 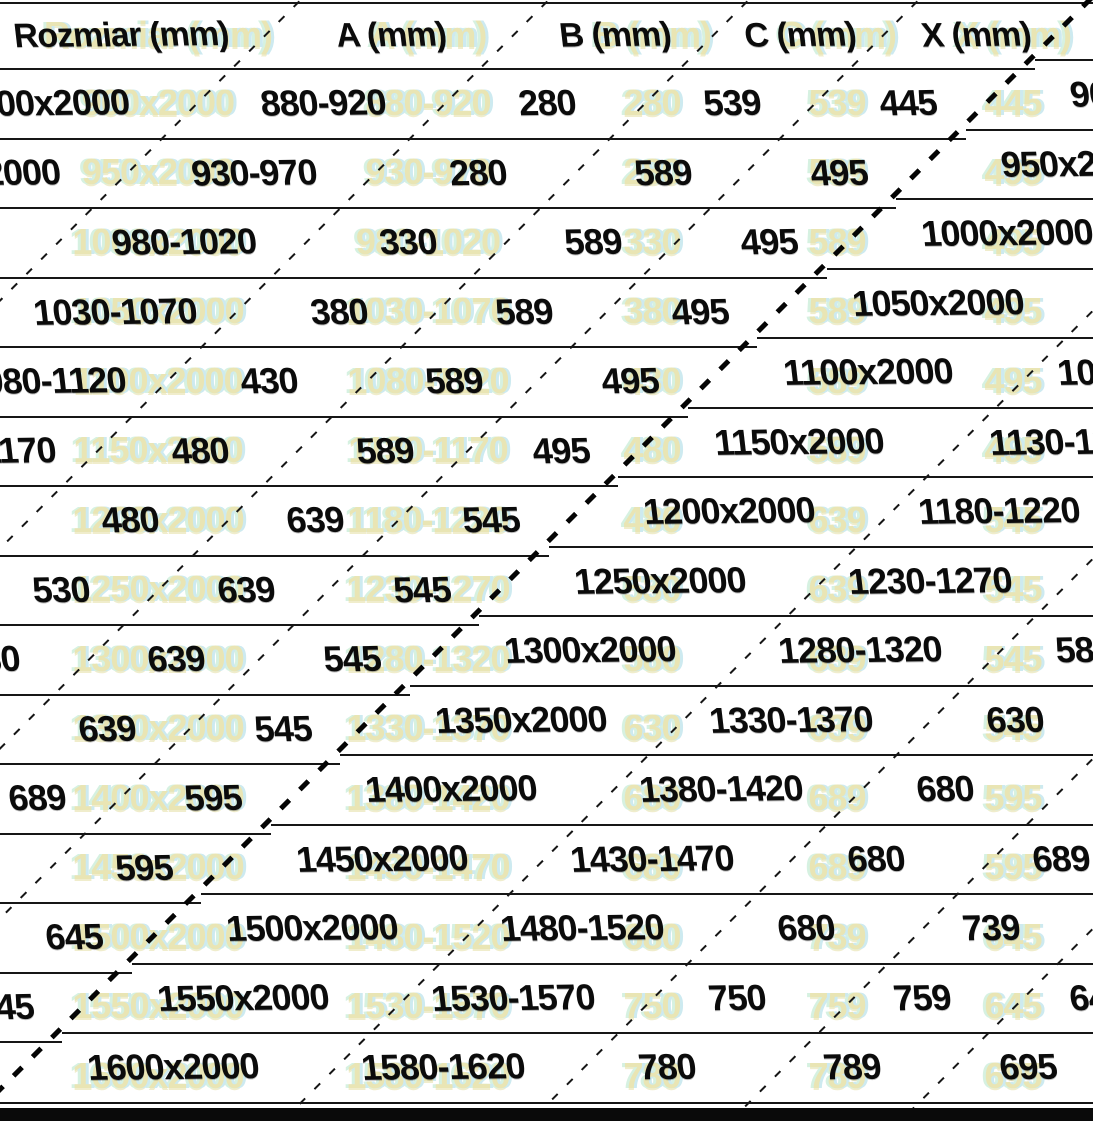 I want to click on ghost-table-cell: 1000x2000, so click(x=158, y=241).